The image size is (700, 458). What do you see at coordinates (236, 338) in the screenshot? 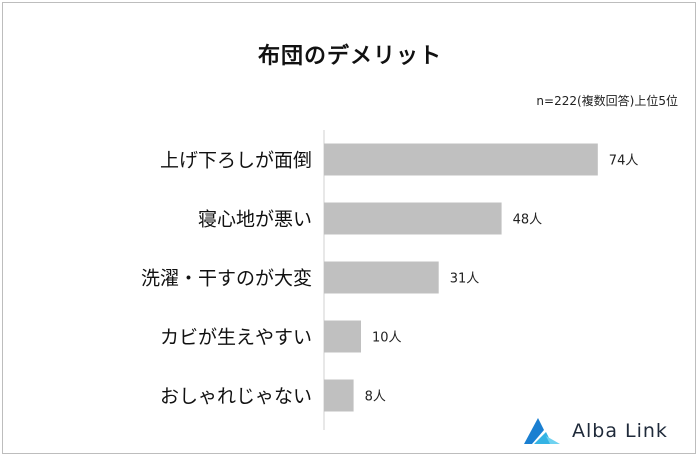
I see `category-label-3: カビが生えやすい` at bounding box center [236, 338].